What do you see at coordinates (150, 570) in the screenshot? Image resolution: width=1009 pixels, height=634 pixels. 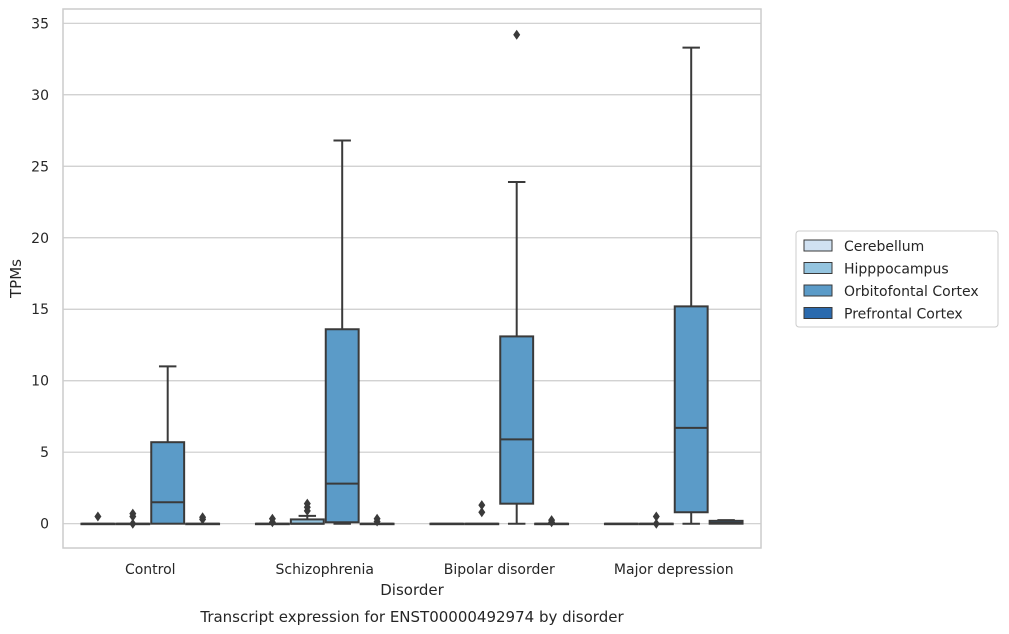 I see `x-tick-label: Control` at bounding box center [150, 570].